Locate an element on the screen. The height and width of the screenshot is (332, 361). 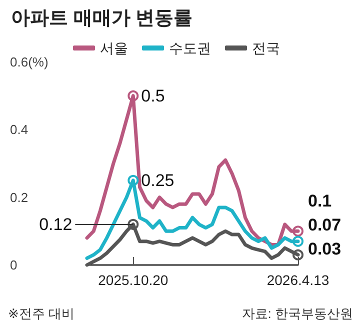
y-tick-label: 0.4 is located at coordinates (19, 130).